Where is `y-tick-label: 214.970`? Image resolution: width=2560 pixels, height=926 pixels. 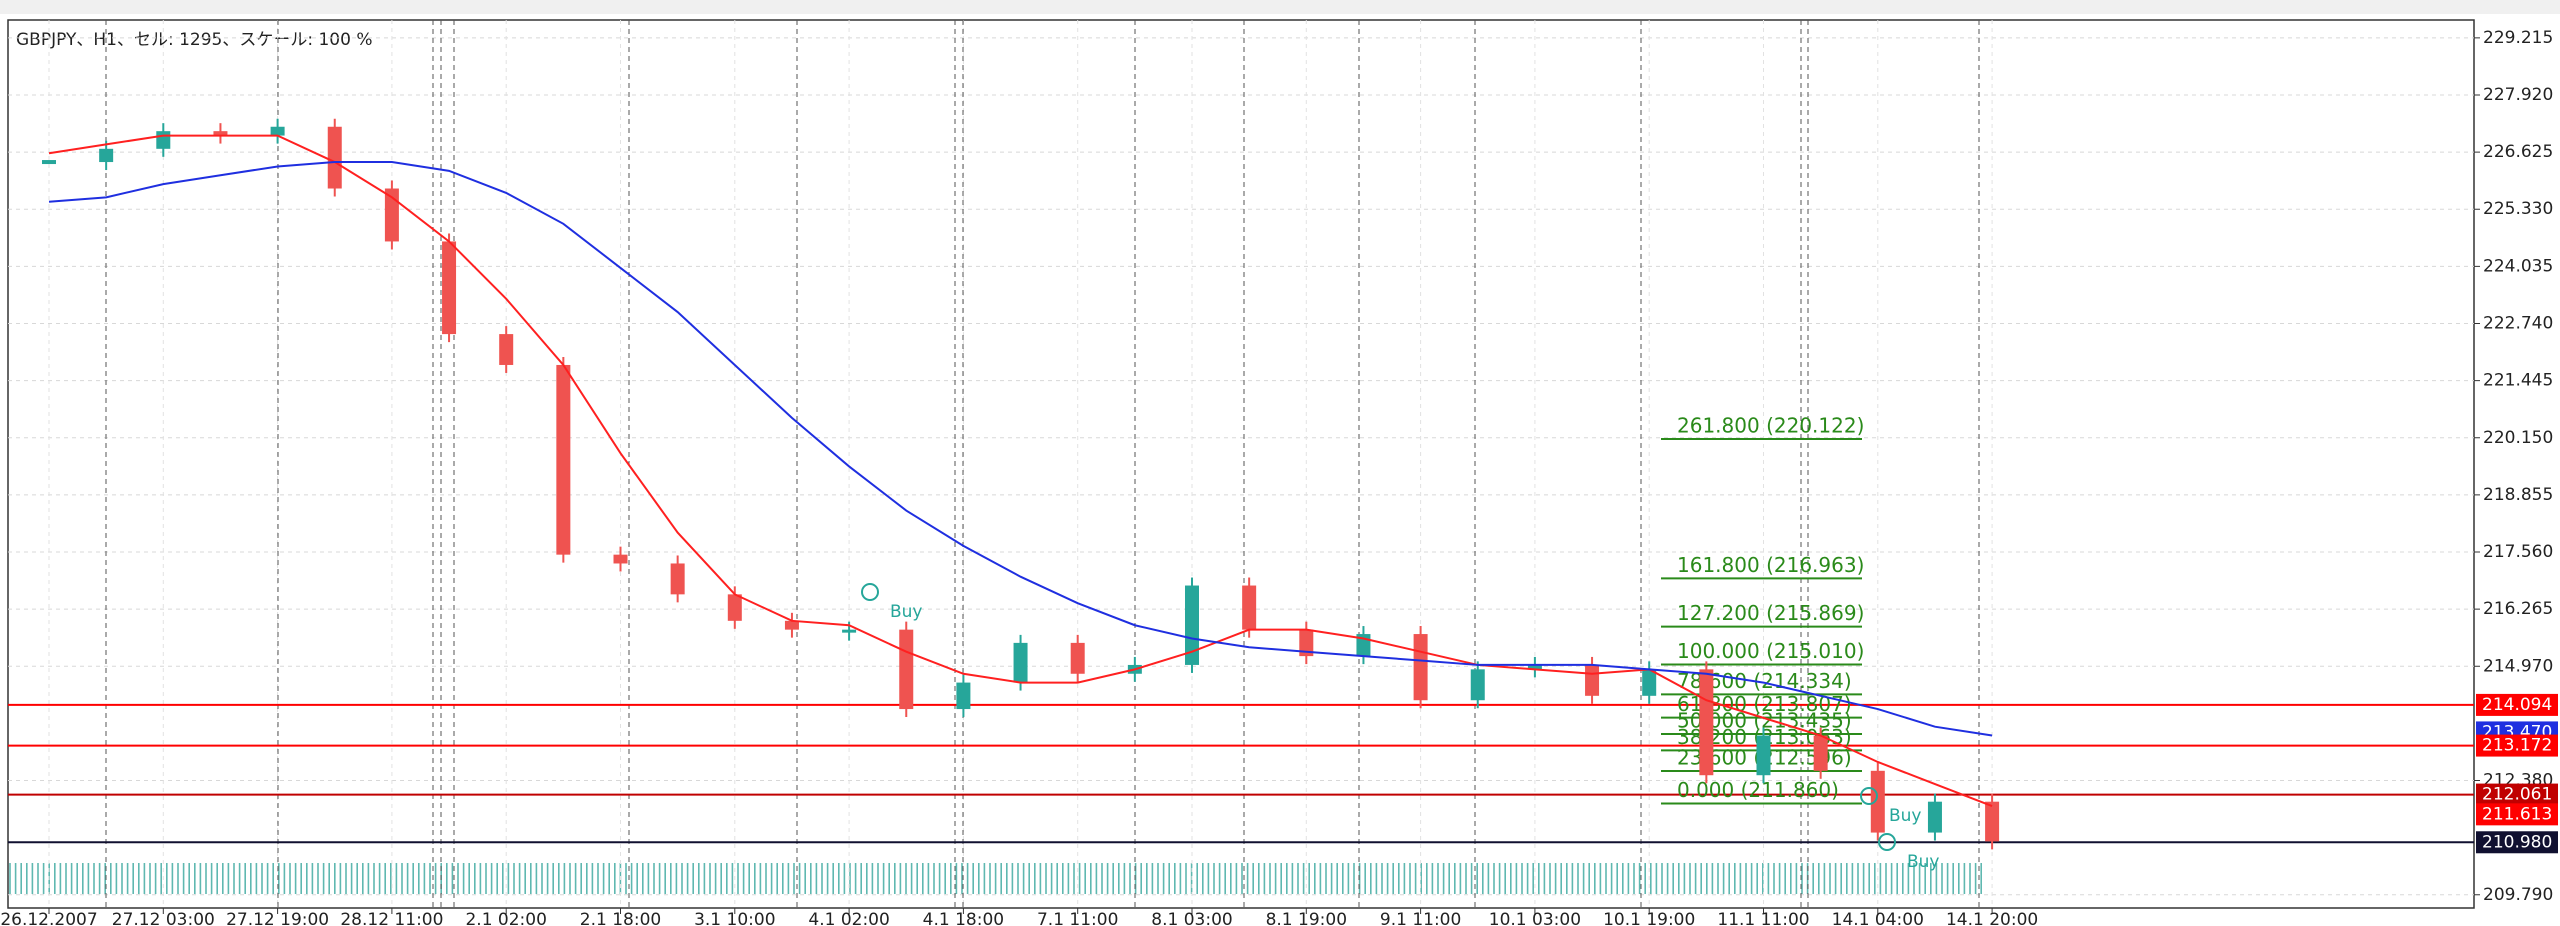
y-tick-label: 214.970 is located at coordinates (2518, 666).